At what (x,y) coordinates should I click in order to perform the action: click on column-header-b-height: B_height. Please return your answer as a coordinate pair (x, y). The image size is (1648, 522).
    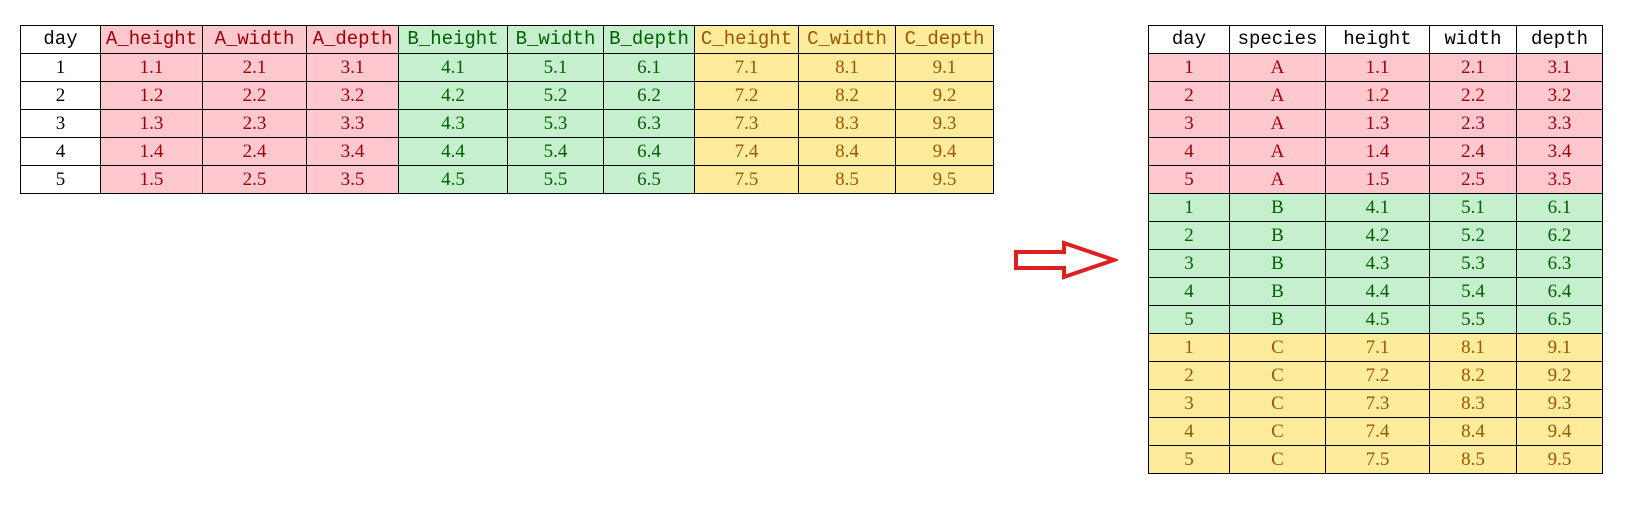
    Looking at the image, I should click on (453, 39).